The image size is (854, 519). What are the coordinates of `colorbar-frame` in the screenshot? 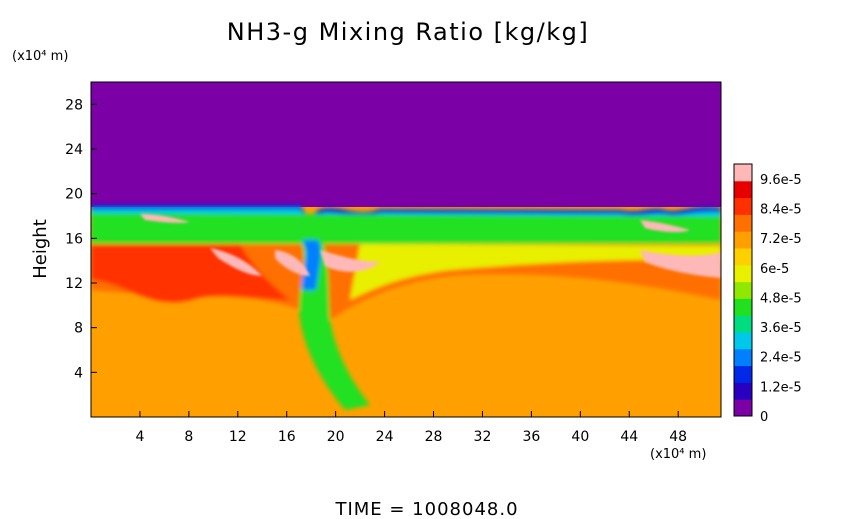 It's located at (743, 290).